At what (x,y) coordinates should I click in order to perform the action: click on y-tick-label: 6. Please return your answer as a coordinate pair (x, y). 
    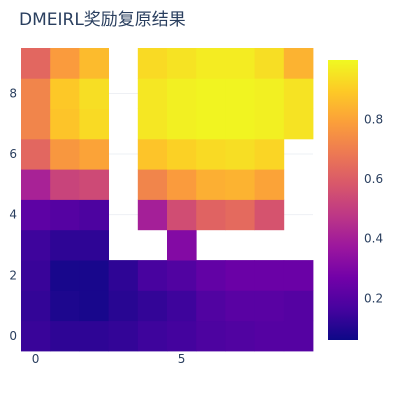
    Looking at the image, I should click on (13, 154).